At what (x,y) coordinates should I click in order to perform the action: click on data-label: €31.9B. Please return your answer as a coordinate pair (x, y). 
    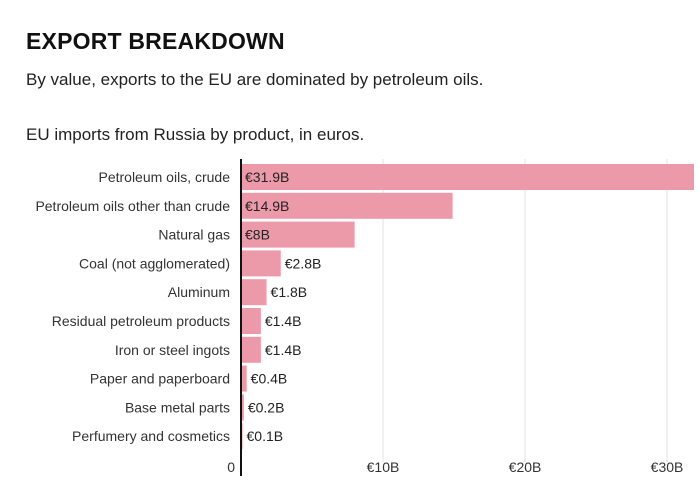
    Looking at the image, I should click on (267, 177).